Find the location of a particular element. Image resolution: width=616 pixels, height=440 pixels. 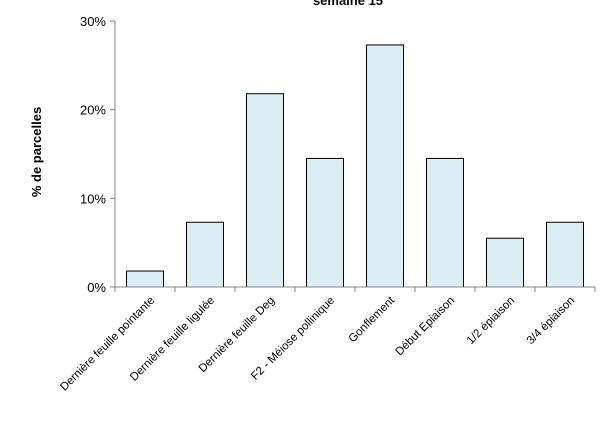

x-tick-label: Début Epiaison is located at coordinates (425, 327).